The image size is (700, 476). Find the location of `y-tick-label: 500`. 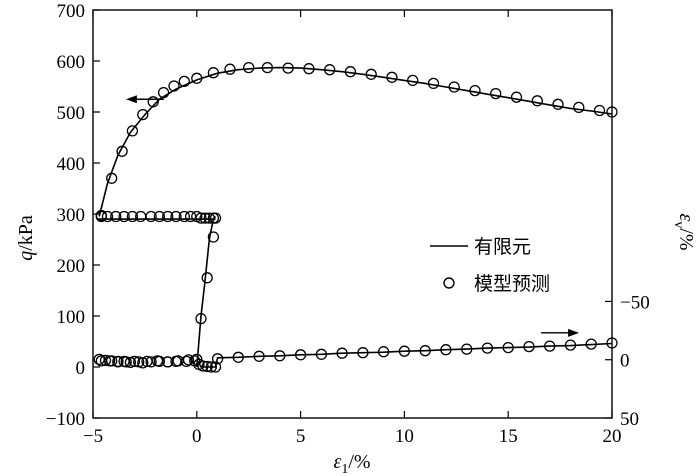

y-tick-label: 500 is located at coordinates (71, 113).